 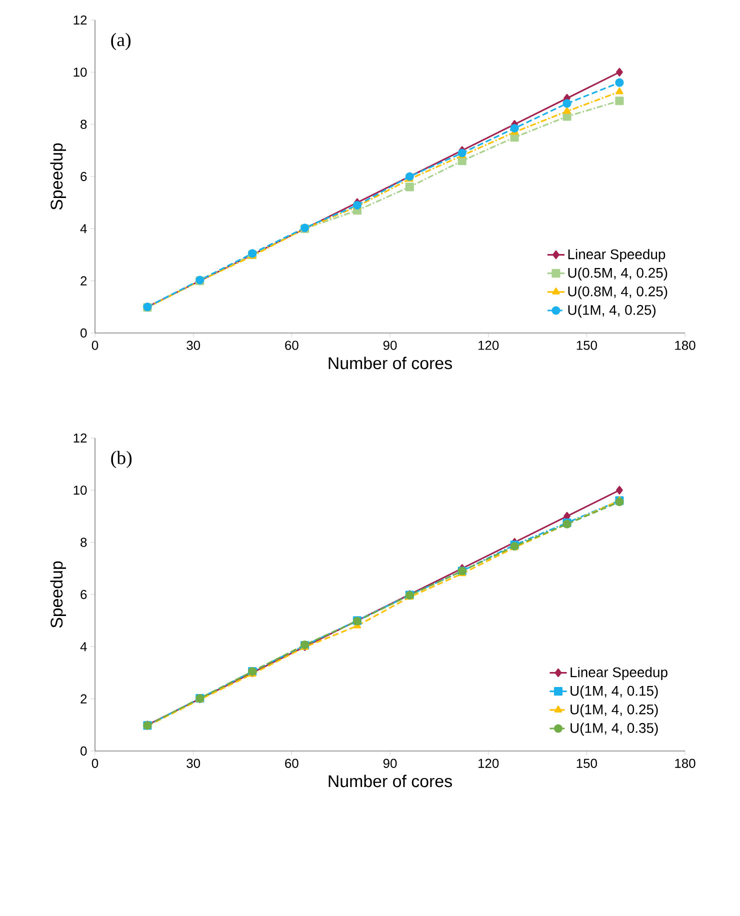 I want to click on legend-label: U(1M, 4, 0.15), so click(x=614, y=692).